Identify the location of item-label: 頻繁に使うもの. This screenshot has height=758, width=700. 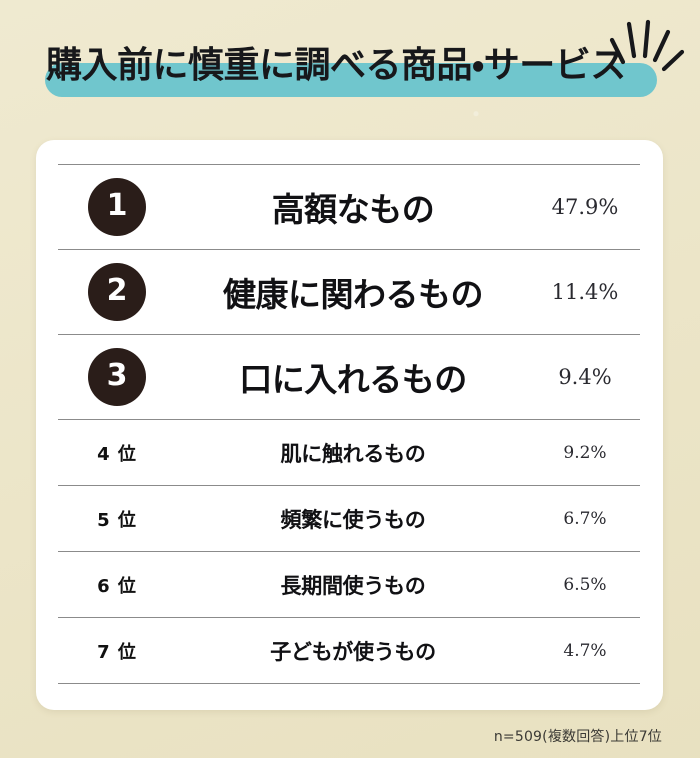
(353, 518).